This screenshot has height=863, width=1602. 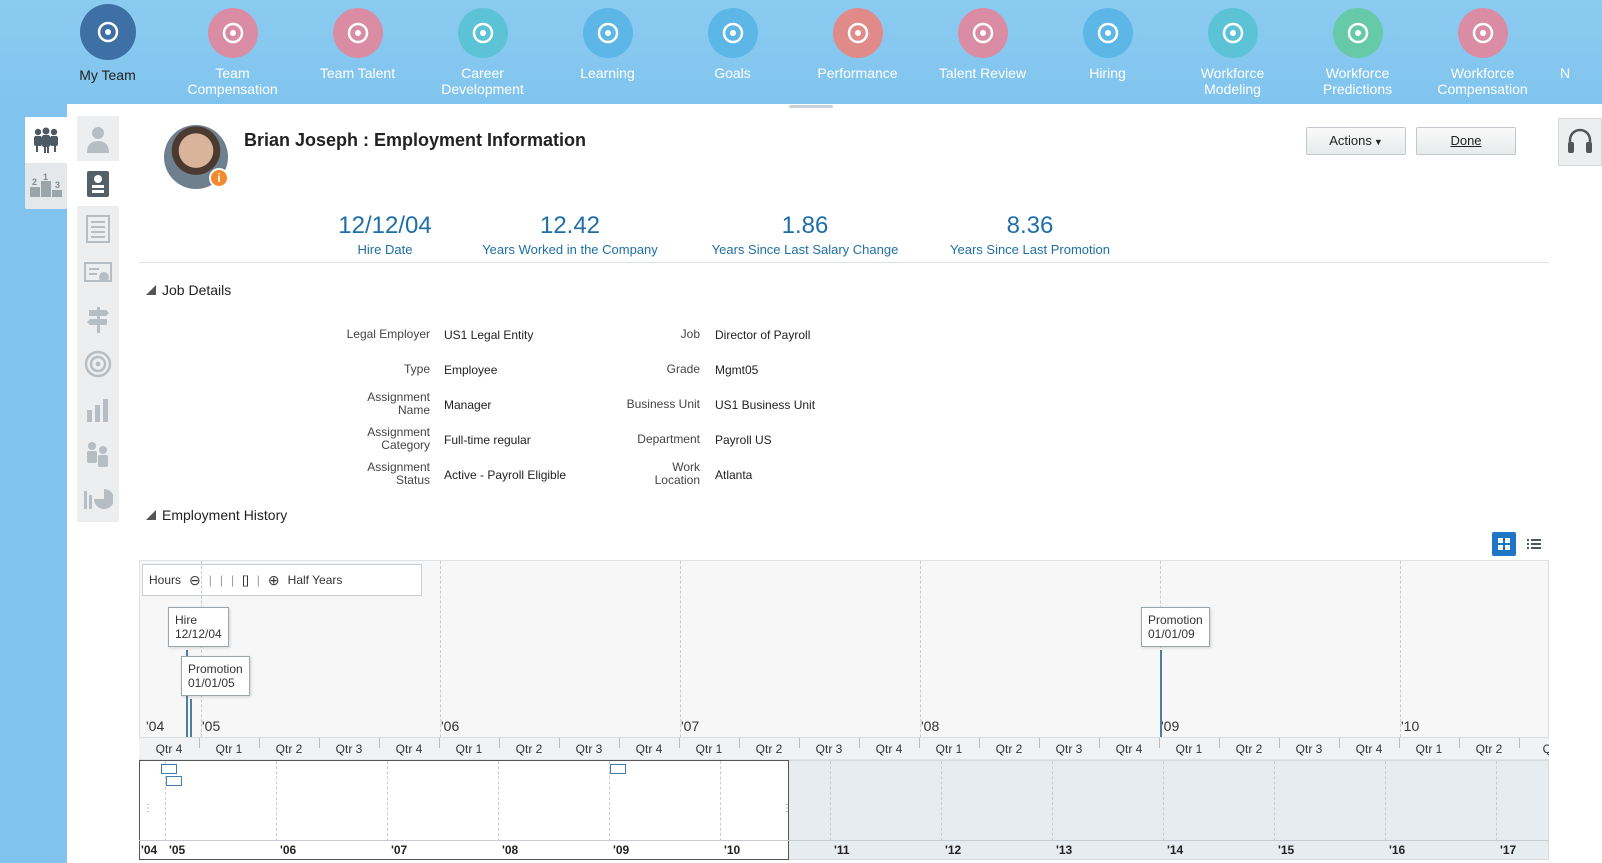 What do you see at coordinates (765, 405) in the screenshot?
I see `field-value: US1 Business Unit` at bounding box center [765, 405].